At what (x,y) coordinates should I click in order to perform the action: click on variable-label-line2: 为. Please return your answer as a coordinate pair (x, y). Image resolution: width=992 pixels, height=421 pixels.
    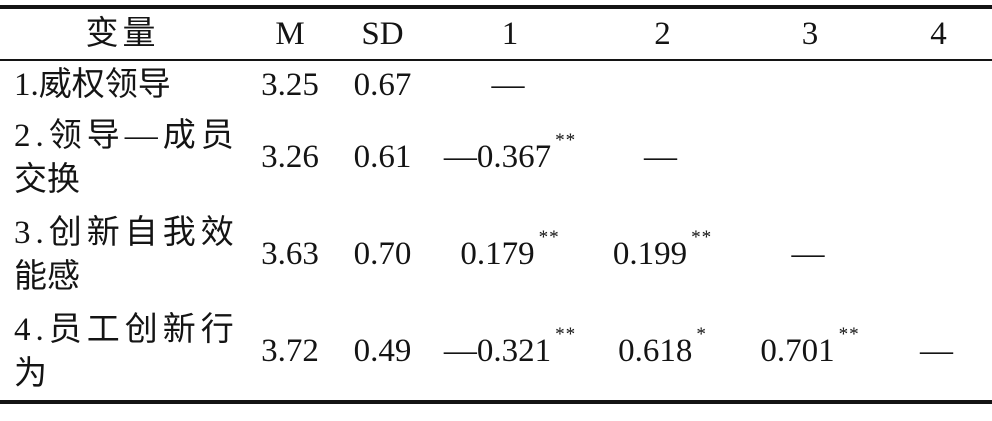
    Looking at the image, I should click on (30, 373).